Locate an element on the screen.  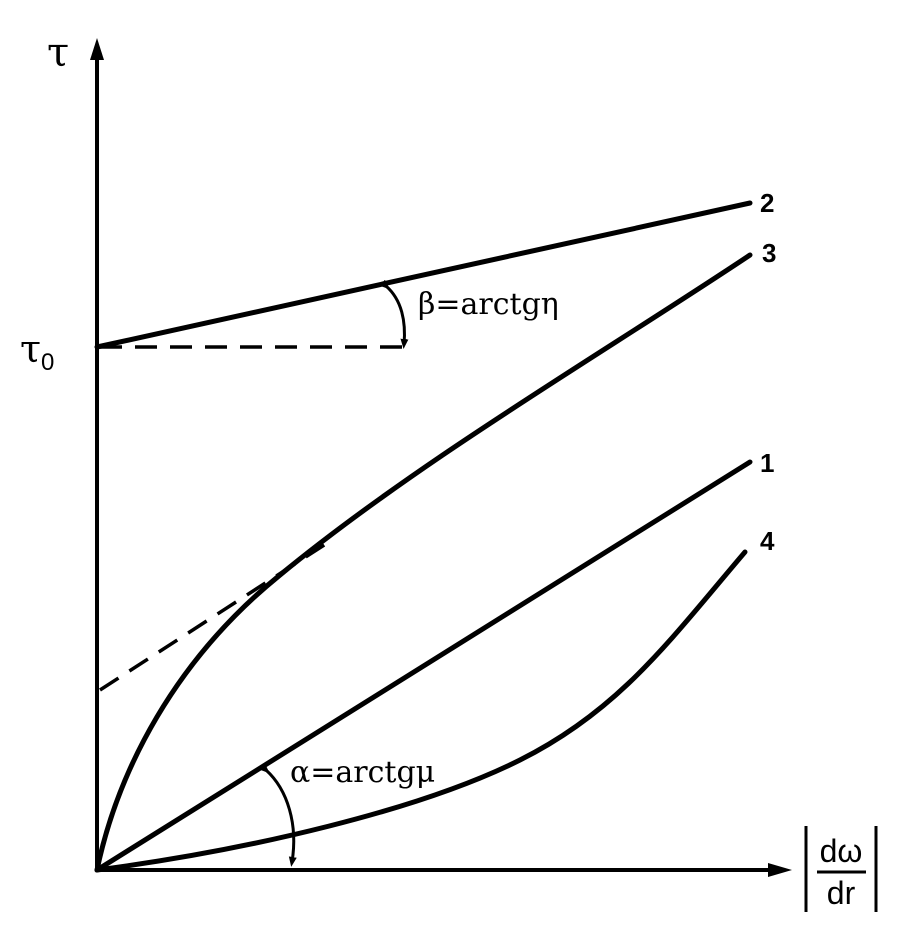
yield-stress-label: τ0 is located at coordinates (37, 351).